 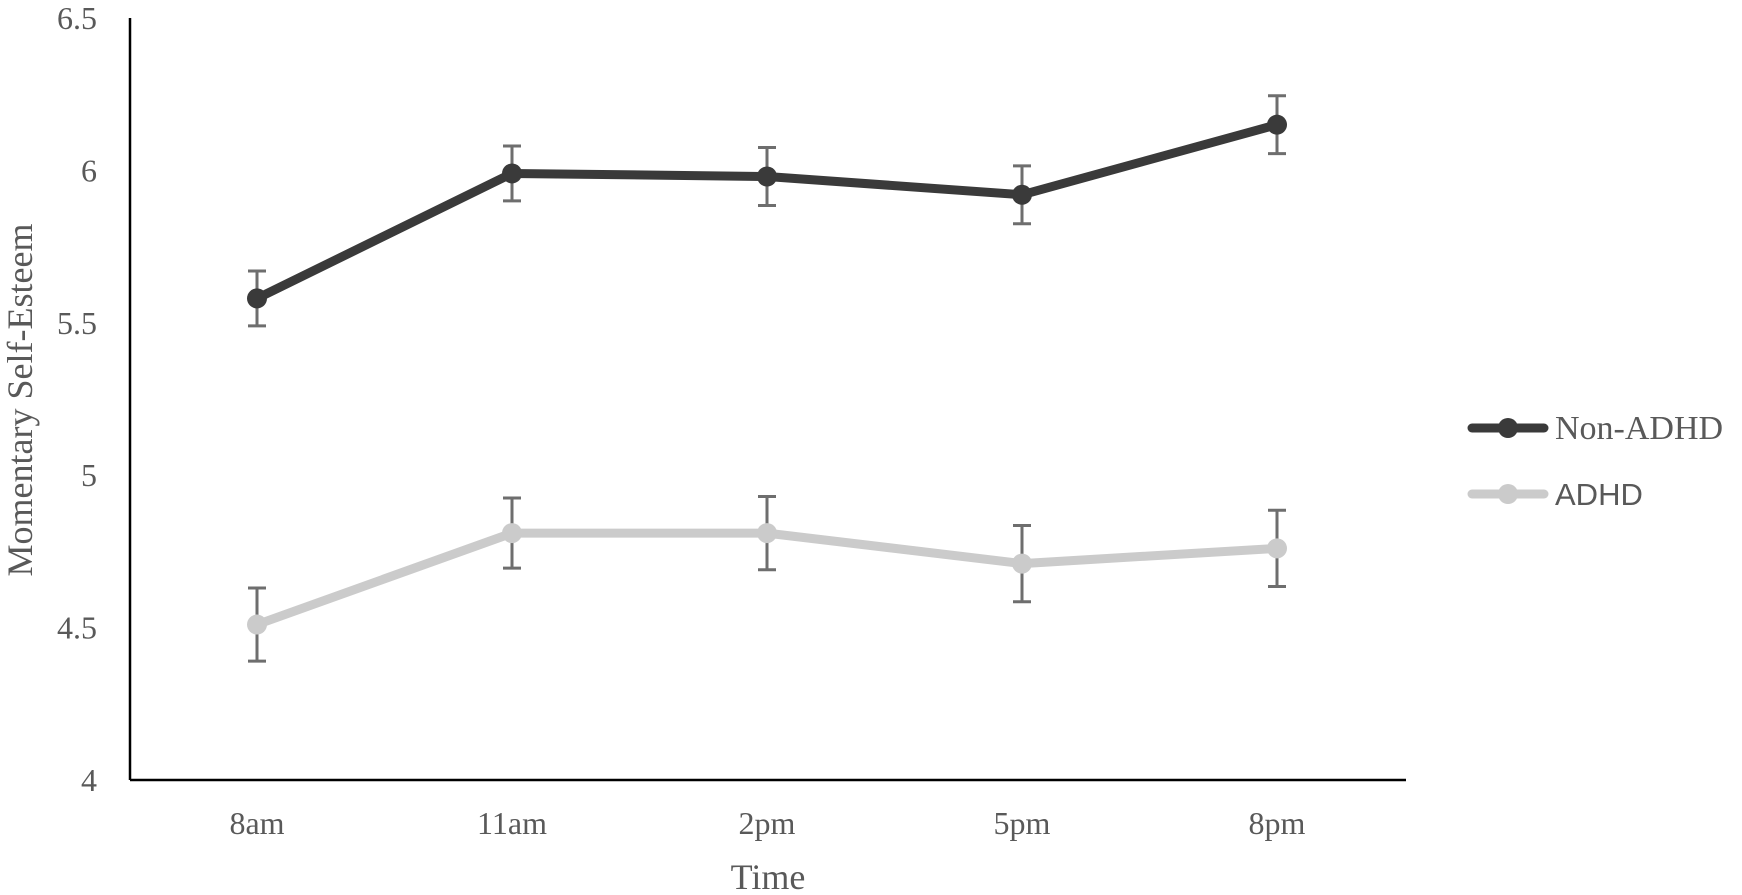 What do you see at coordinates (1639, 428) in the screenshot?
I see `legend-label: Non-ADHD` at bounding box center [1639, 428].